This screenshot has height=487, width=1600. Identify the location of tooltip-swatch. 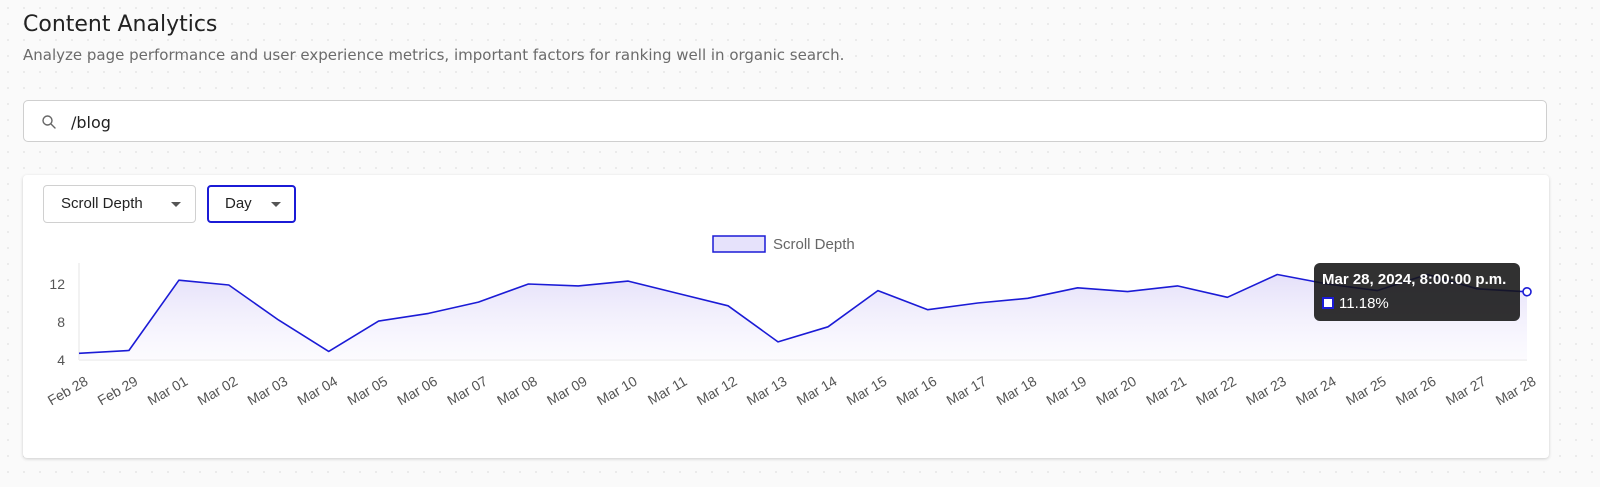
(1328, 303).